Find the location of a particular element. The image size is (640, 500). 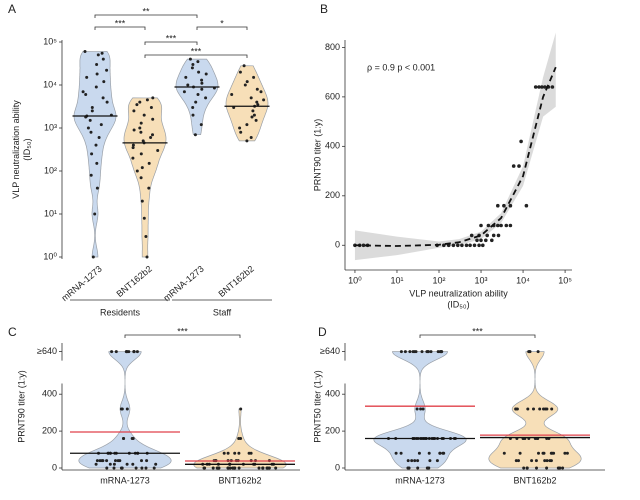

y-axis-label: PRNT90 titer (1:y) is located at coordinates (317, 155).